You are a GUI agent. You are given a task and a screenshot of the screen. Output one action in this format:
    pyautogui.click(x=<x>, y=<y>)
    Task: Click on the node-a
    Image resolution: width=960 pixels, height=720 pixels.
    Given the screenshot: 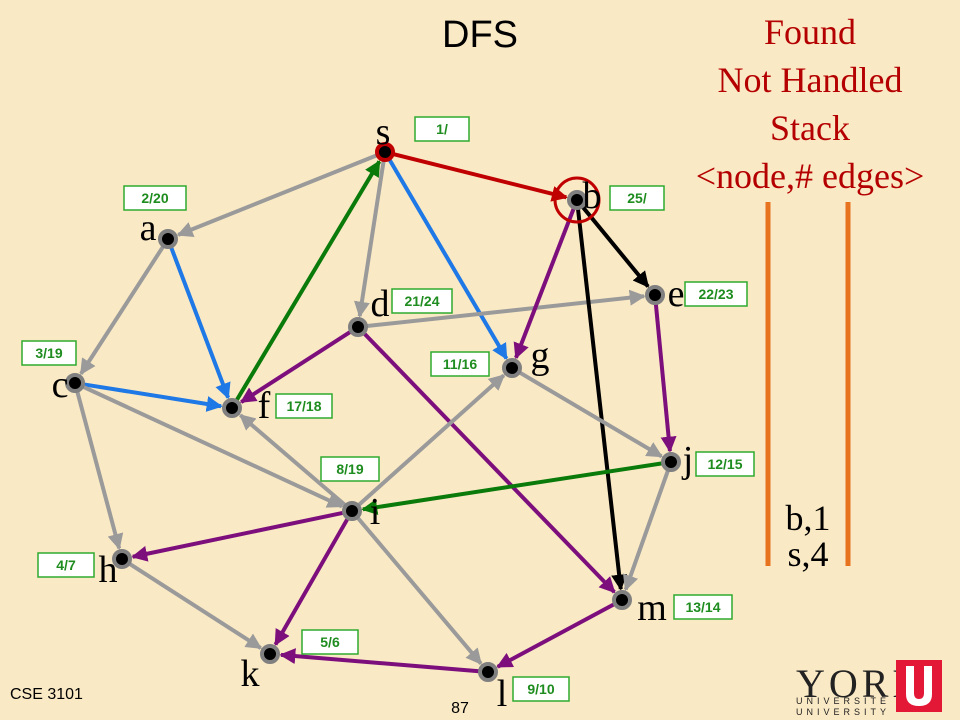 What is the action you would take?
    pyautogui.click(x=168, y=239)
    